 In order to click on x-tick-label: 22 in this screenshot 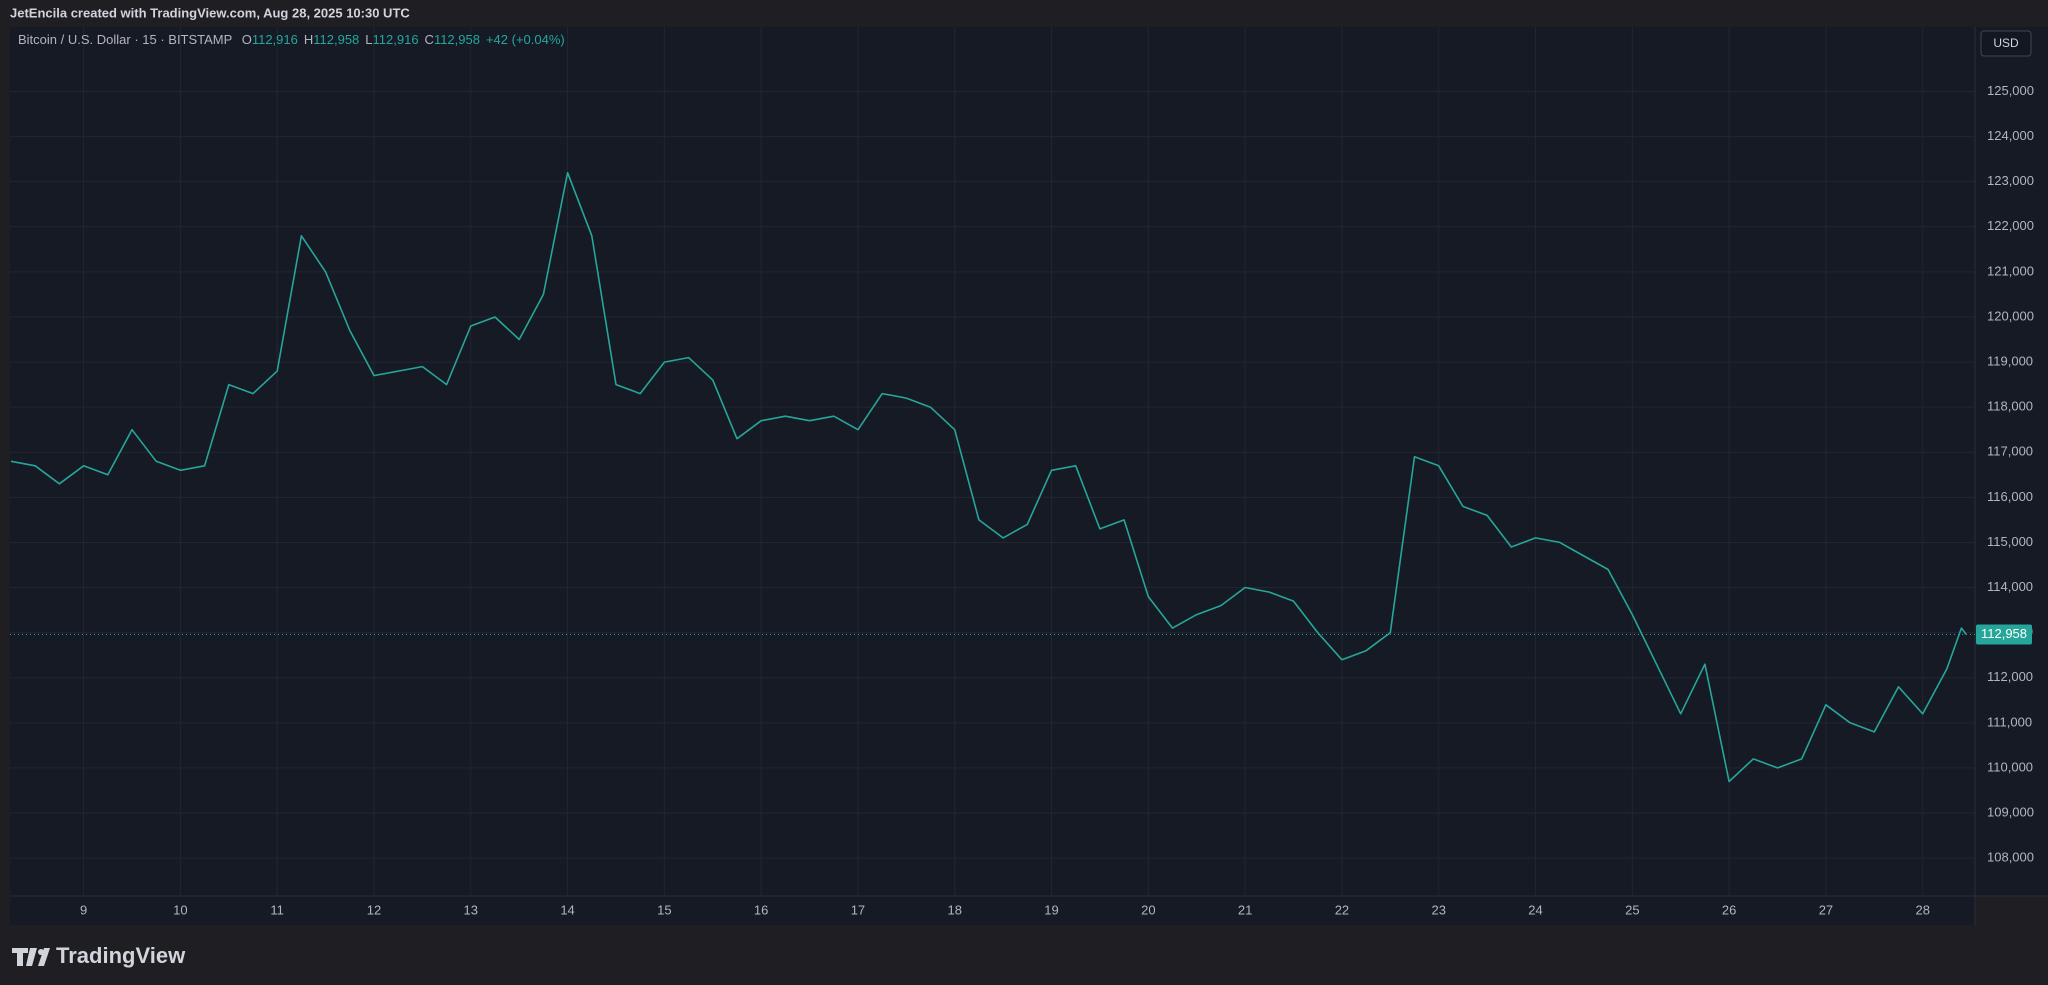, I will do `click(1342, 909)`.